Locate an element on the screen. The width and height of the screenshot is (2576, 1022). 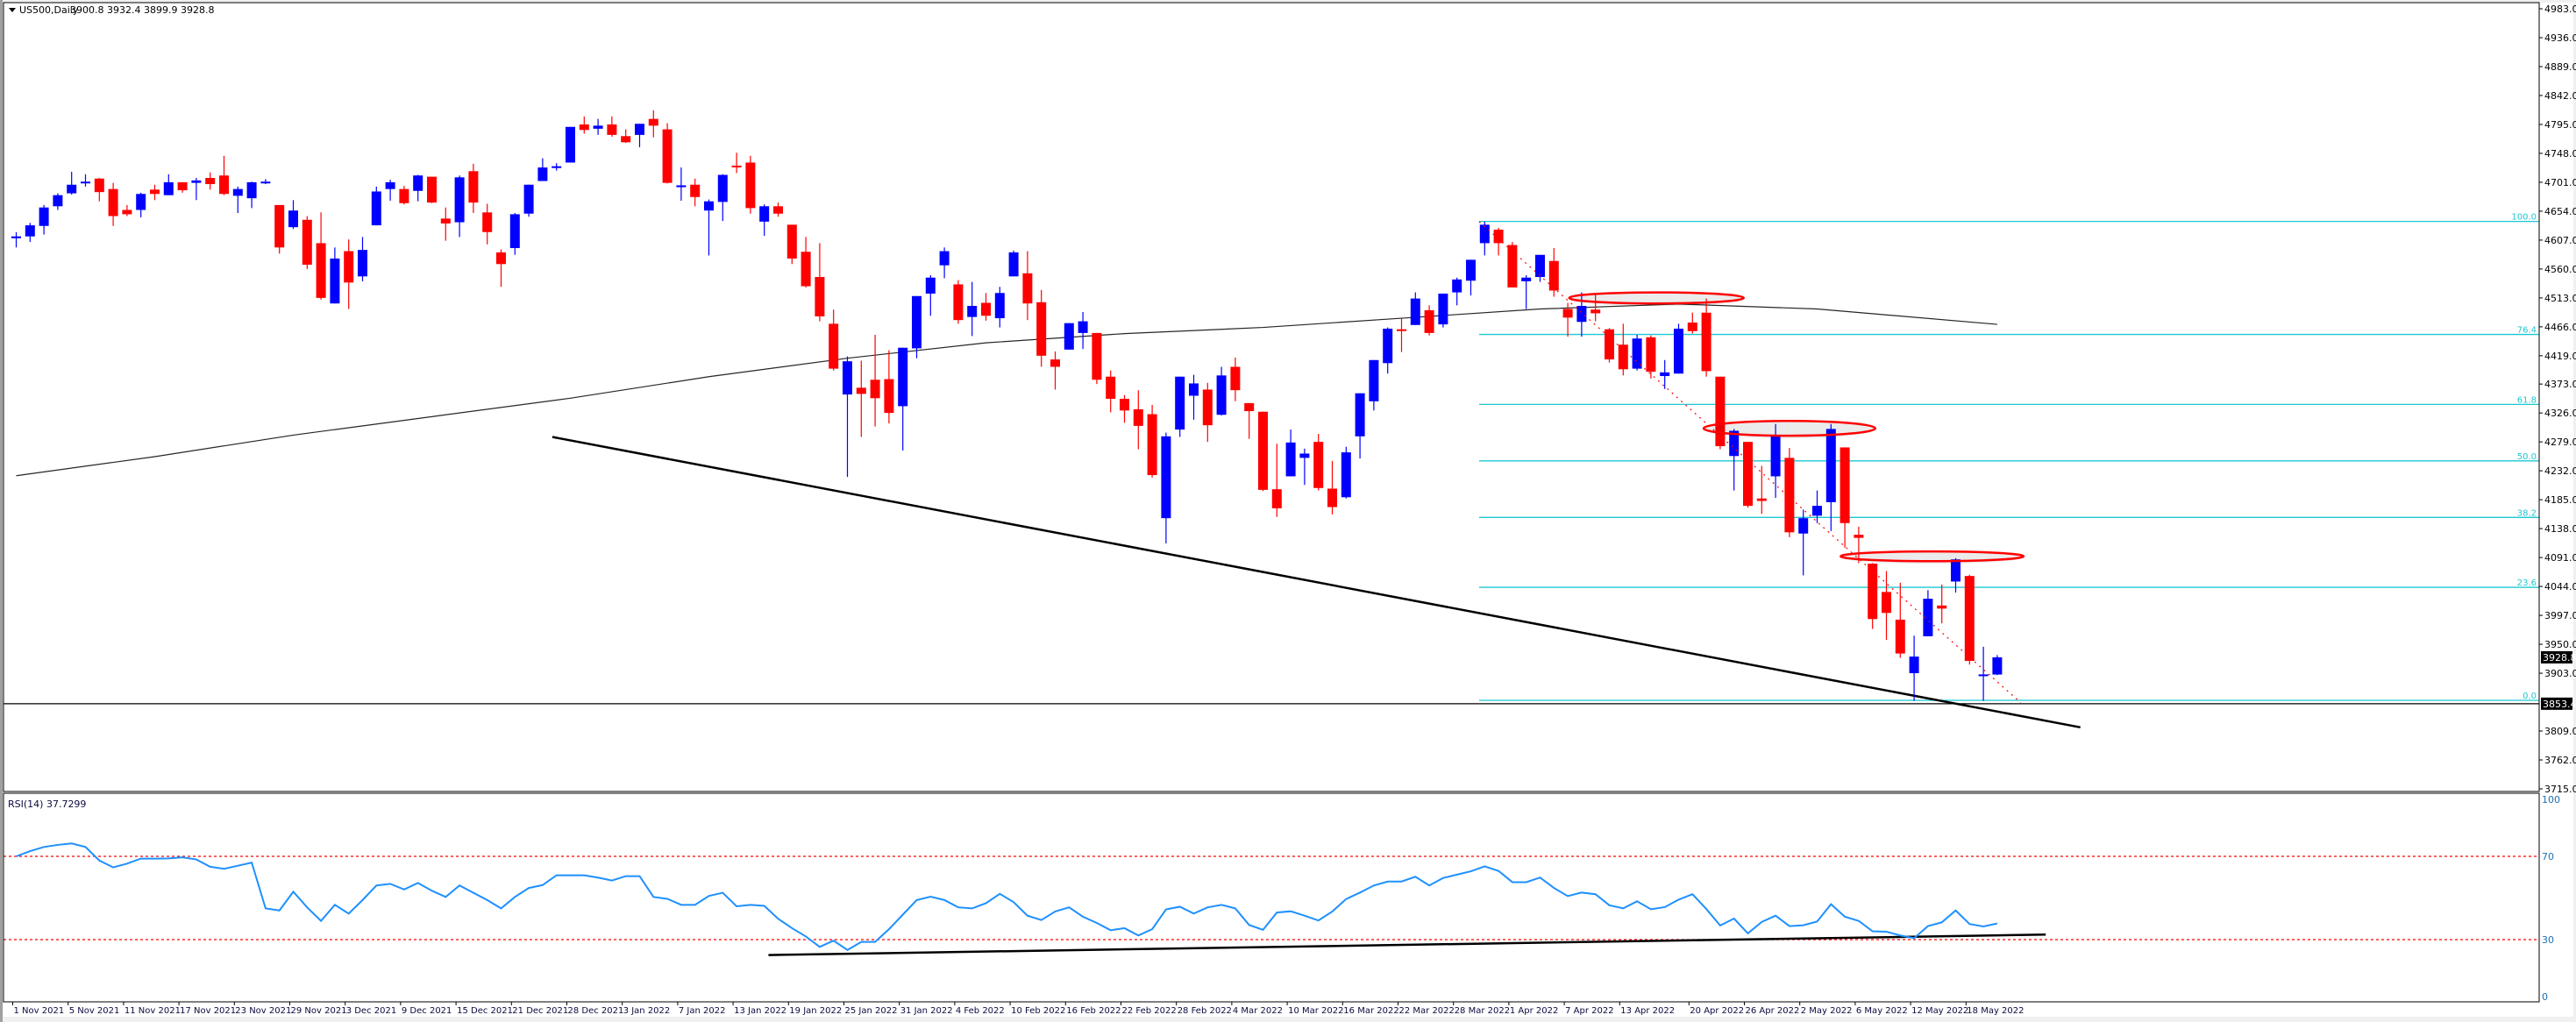
price-axis-label: 4044.0 is located at coordinates (2560, 587).